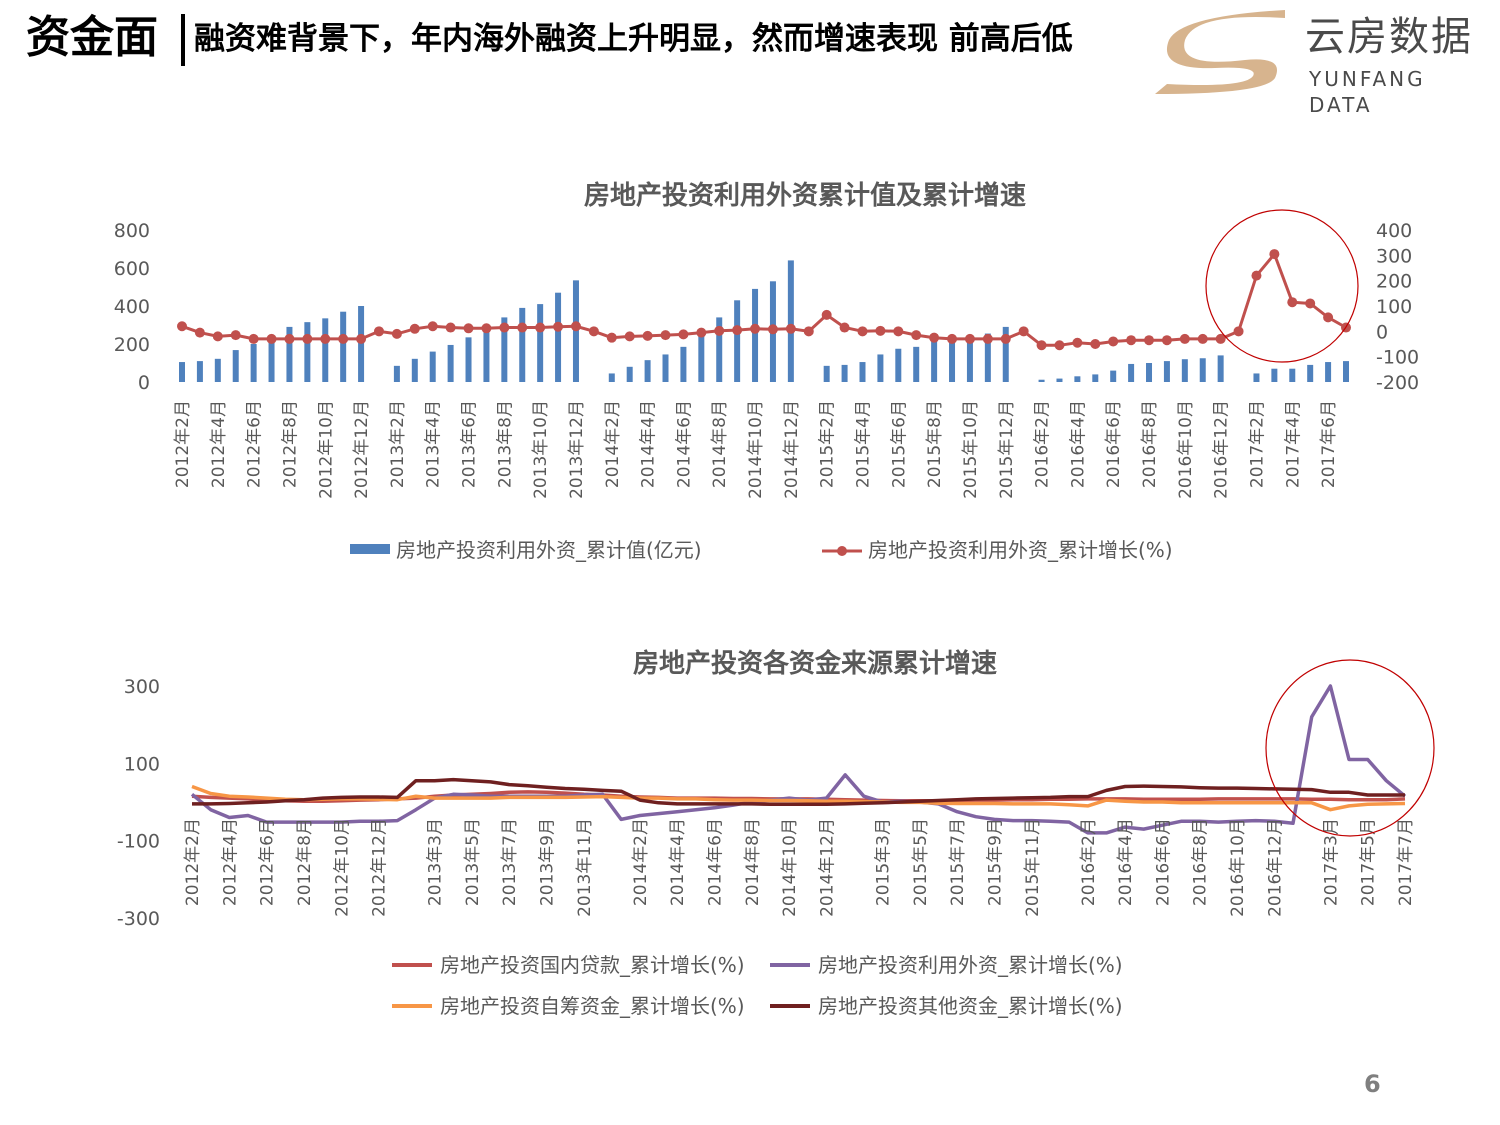 This screenshot has width=1500, height=1125. I want to click on section-title: 资金面, so click(92, 37).